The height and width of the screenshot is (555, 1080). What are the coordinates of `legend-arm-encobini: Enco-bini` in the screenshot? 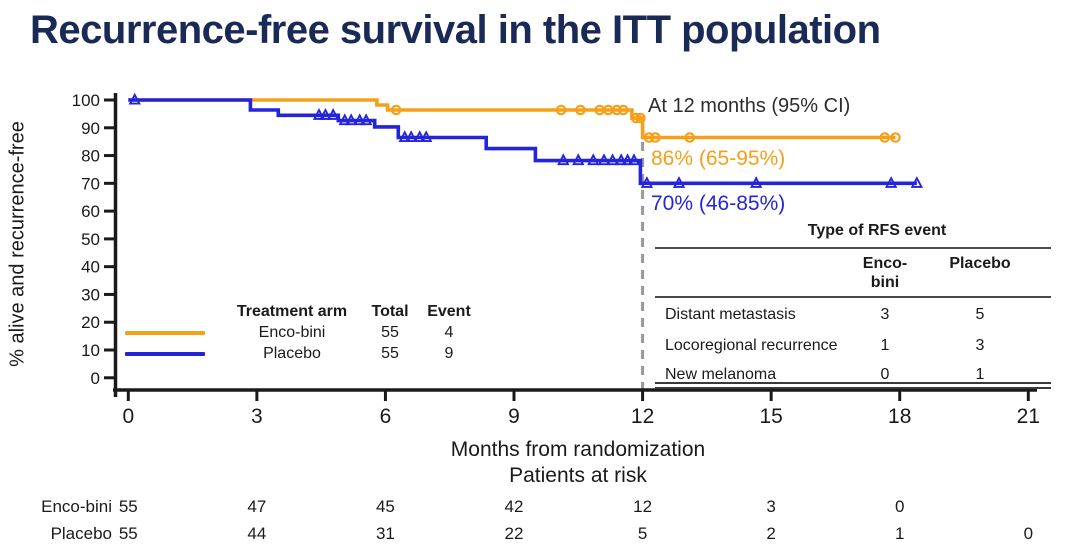 It's located at (292, 332).